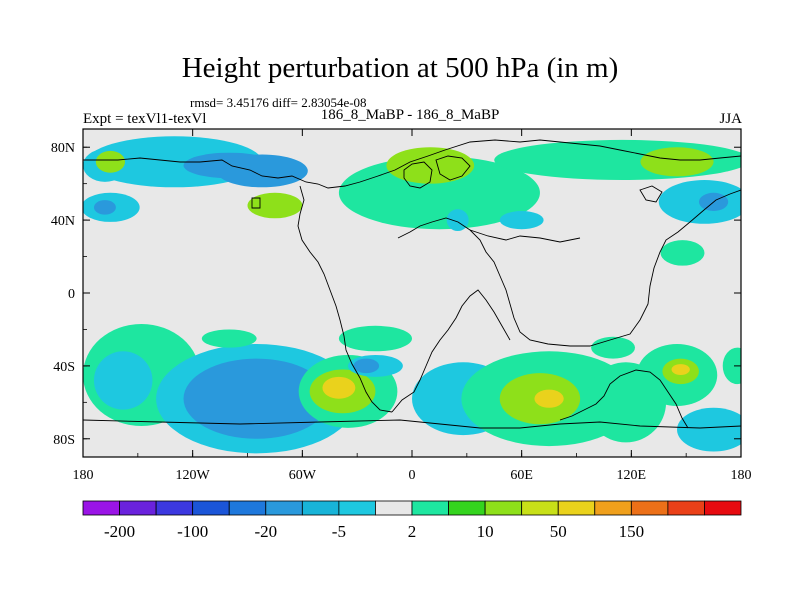 This screenshot has width=800, height=600. What do you see at coordinates (64, 440) in the screenshot?
I see `y-tick-label: 80S` at bounding box center [64, 440].